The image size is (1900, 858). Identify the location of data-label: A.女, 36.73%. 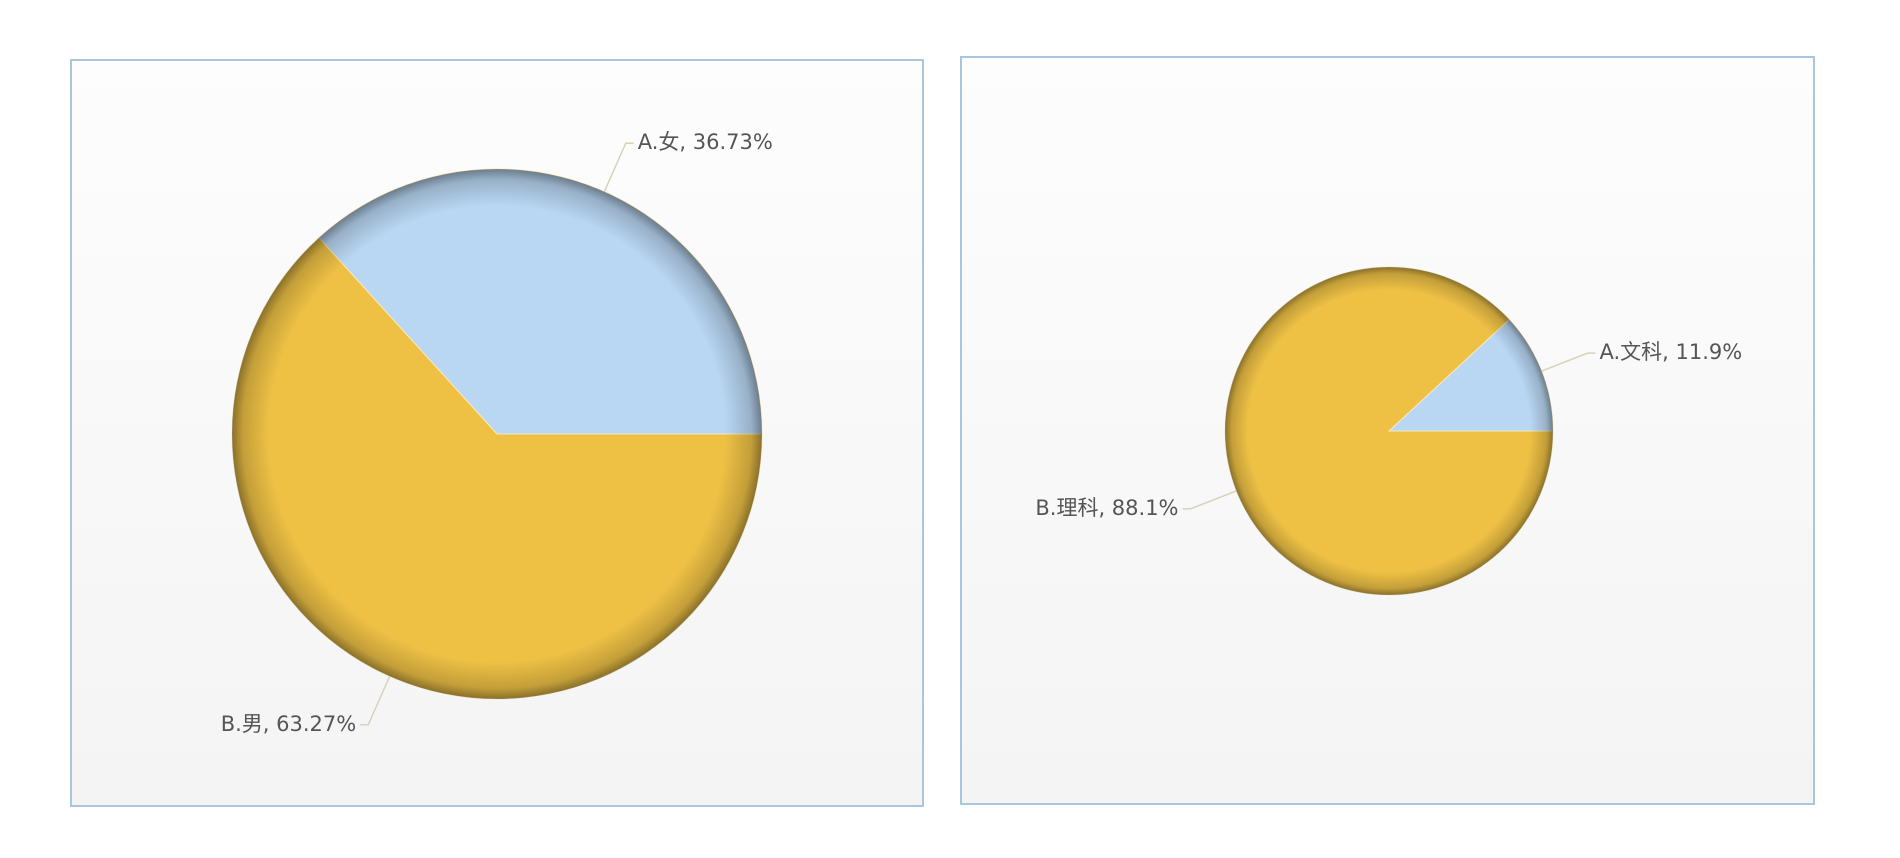
(705, 142).